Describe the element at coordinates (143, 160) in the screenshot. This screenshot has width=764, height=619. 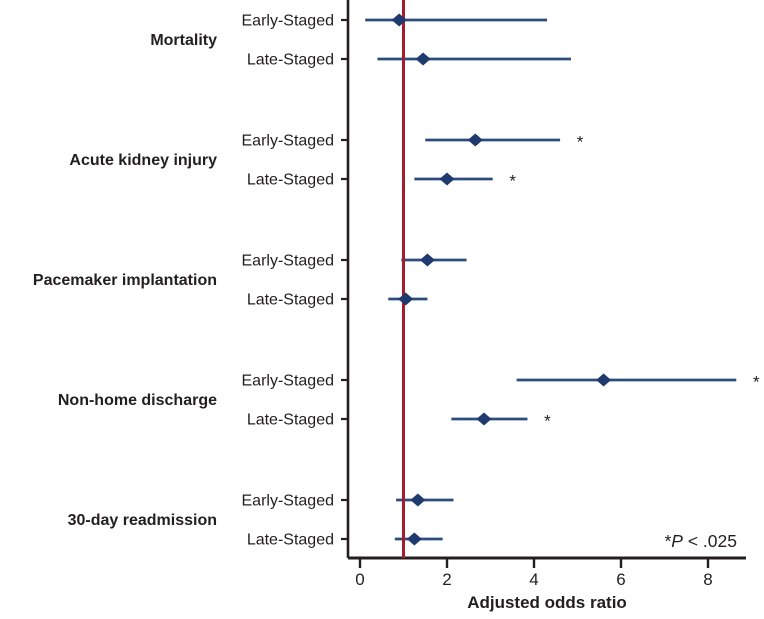
I see `outcome-group-label: Acute kidney injury` at that location.